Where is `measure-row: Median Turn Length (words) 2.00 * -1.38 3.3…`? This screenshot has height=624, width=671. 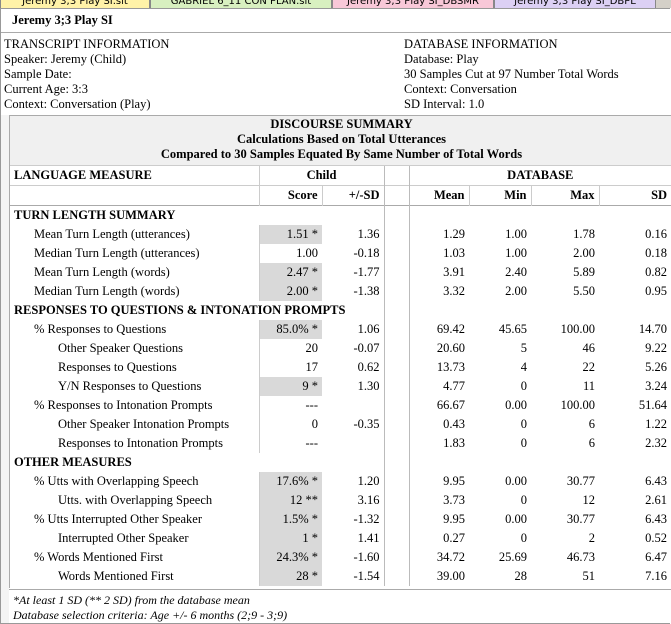 measure-row: Median Turn Length (words) 2.00 * -1.38 3.3… is located at coordinates (340, 291).